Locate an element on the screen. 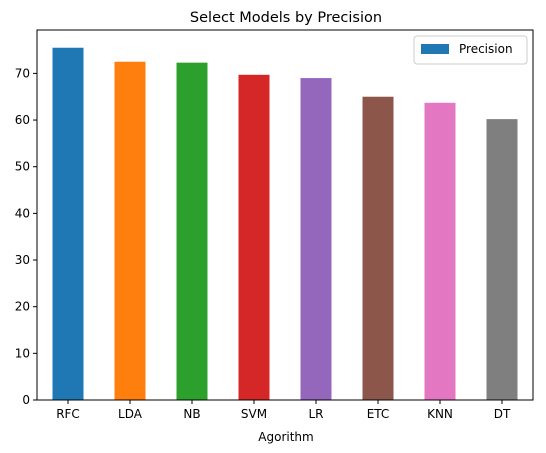 The image size is (546, 453). y-tick-label-20: 20 is located at coordinates (22, 307).